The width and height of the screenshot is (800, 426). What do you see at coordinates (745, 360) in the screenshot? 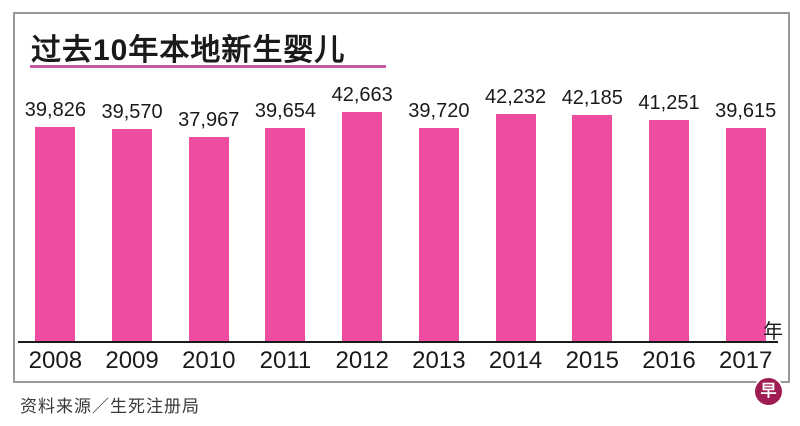
I see `x-axis-tick-label: 2017` at bounding box center [745, 360].